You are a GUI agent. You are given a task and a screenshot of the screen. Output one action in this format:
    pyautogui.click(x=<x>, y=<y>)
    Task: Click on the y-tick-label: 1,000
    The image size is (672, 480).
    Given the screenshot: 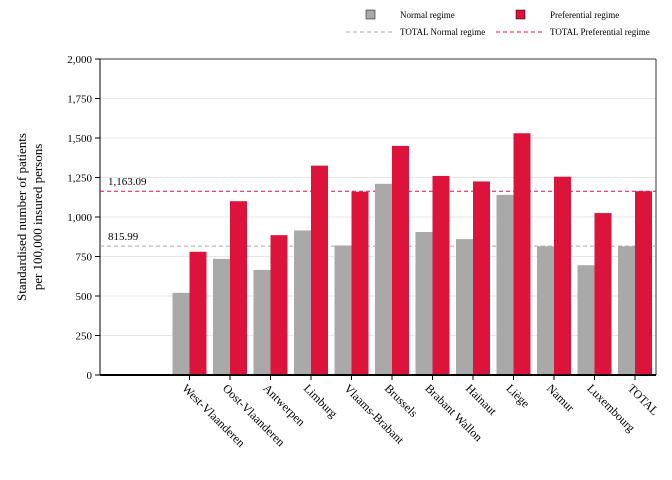 What is the action you would take?
    pyautogui.click(x=79, y=218)
    